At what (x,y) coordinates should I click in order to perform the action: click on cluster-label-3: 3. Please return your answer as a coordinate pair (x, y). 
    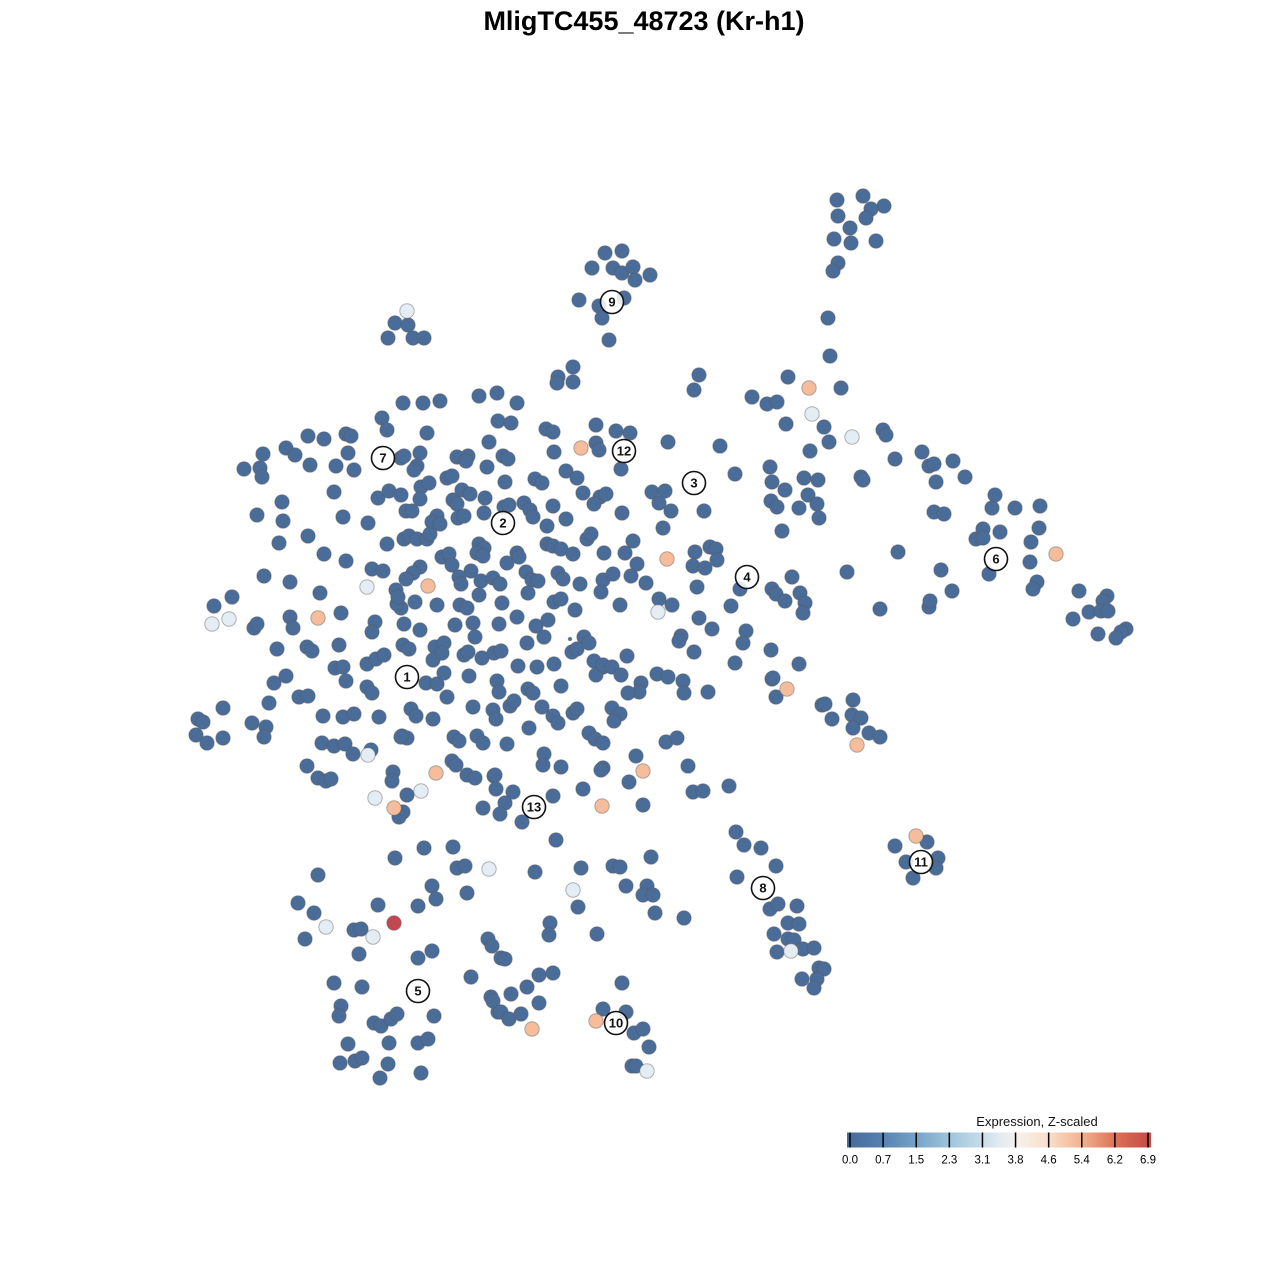
    Looking at the image, I should click on (694, 483).